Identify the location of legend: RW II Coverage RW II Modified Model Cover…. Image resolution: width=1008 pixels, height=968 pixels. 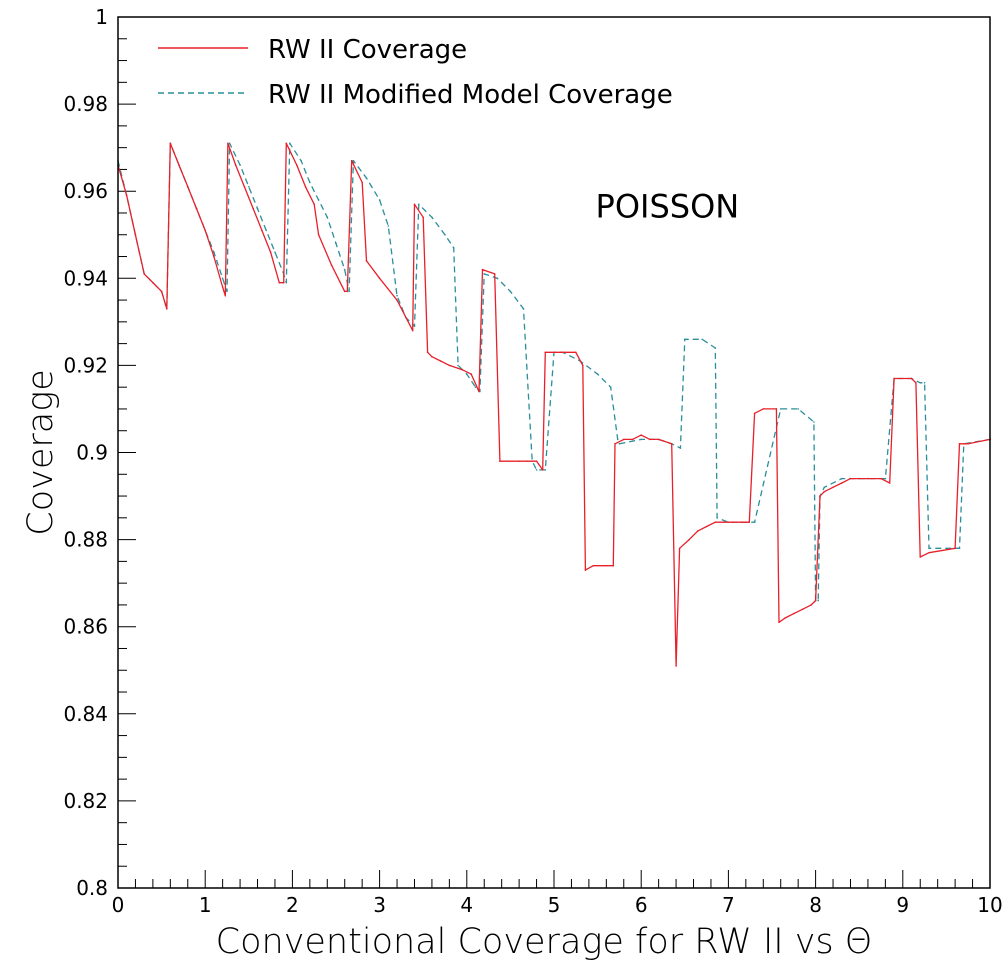
(415, 72).